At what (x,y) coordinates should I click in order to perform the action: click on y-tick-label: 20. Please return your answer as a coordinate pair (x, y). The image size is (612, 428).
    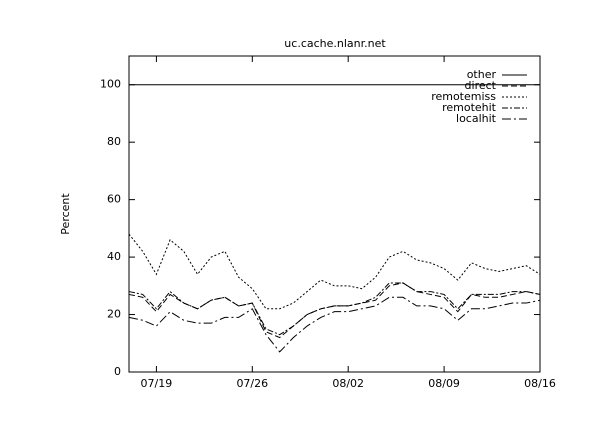
    Looking at the image, I should click on (114, 314).